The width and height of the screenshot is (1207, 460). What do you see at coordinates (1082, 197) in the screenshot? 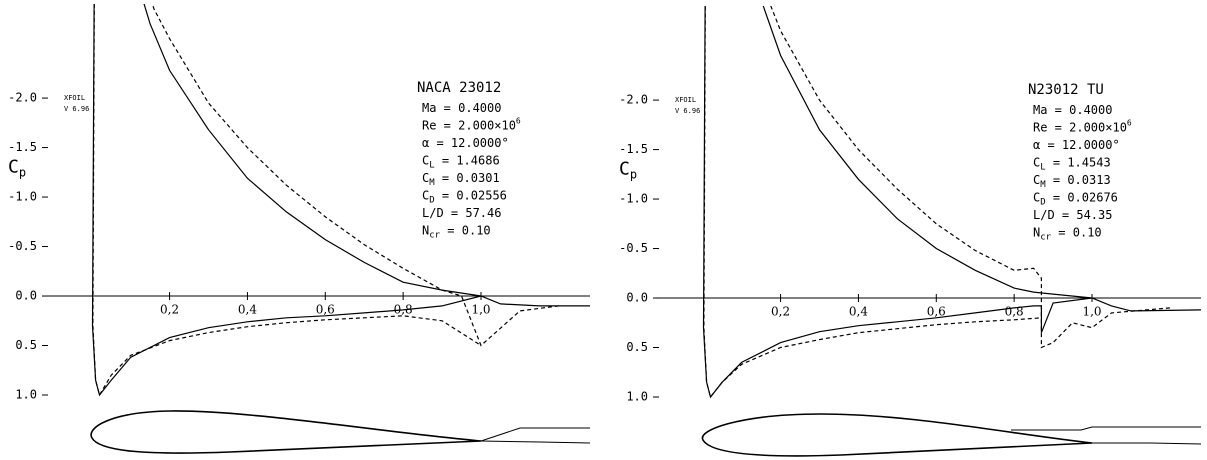
I see `annotation-rest: = 0.02676` at bounding box center [1082, 197].